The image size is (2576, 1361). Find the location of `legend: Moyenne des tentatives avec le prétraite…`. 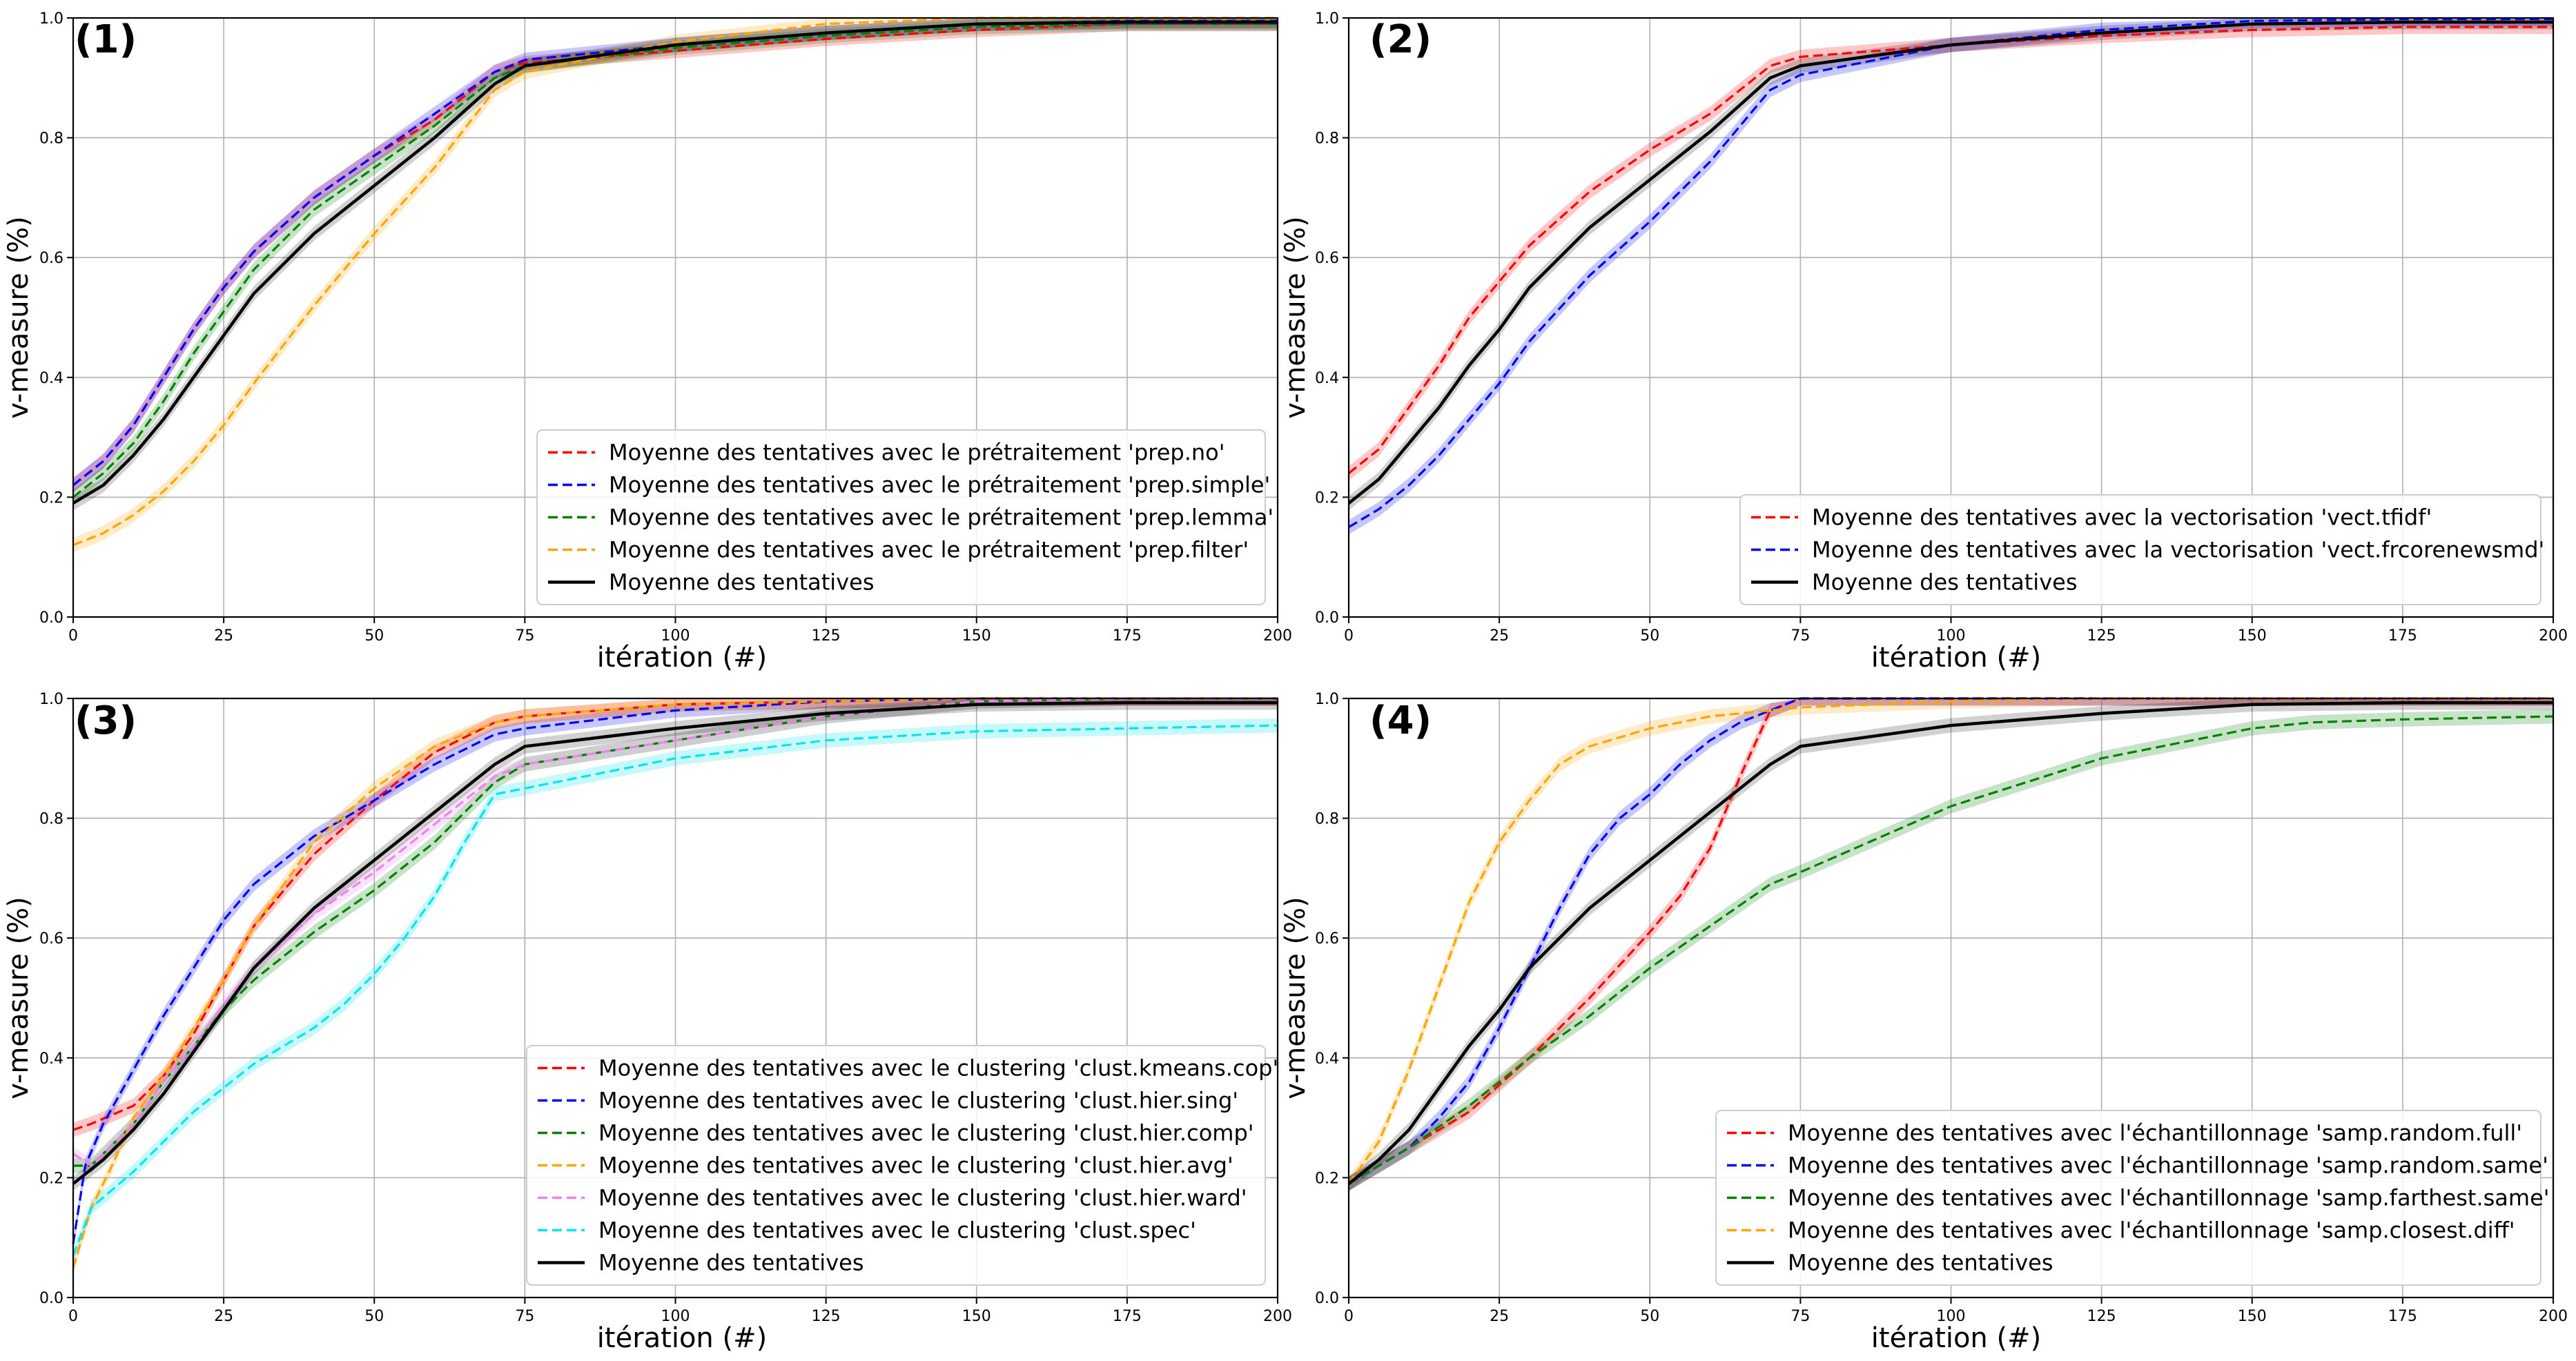

legend: Moyenne des tentatives avec le prétraite… is located at coordinates (905, 517).